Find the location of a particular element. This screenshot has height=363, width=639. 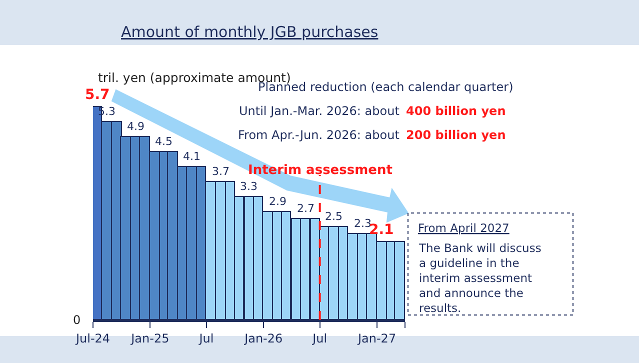

x-tick-label: Jan-27 is located at coordinates (376, 338).